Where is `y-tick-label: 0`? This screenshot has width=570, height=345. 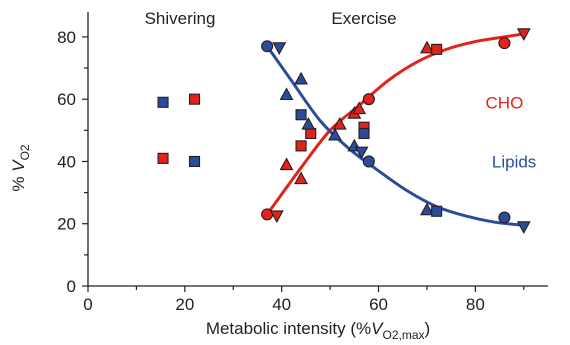
y-tick-label: 0 is located at coordinates (71, 286).